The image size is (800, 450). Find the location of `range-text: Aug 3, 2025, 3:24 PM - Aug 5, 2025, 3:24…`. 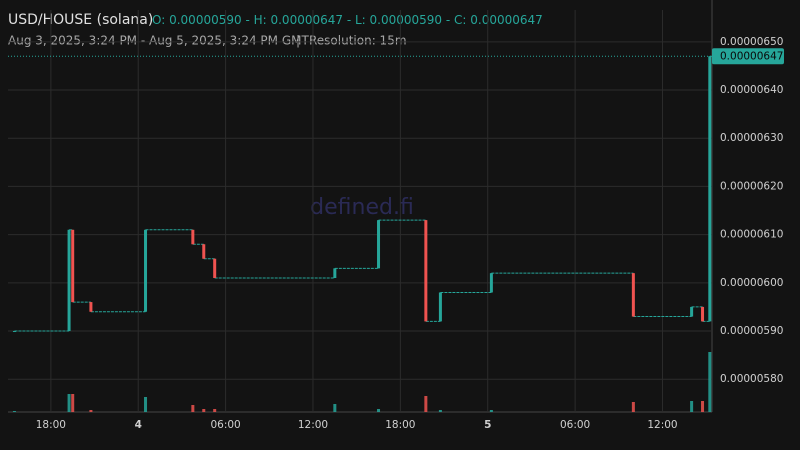

range-text: Aug 3, 2025, 3:24 PM - Aug 5, 2025, 3:24… is located at coordinates (158, 41).